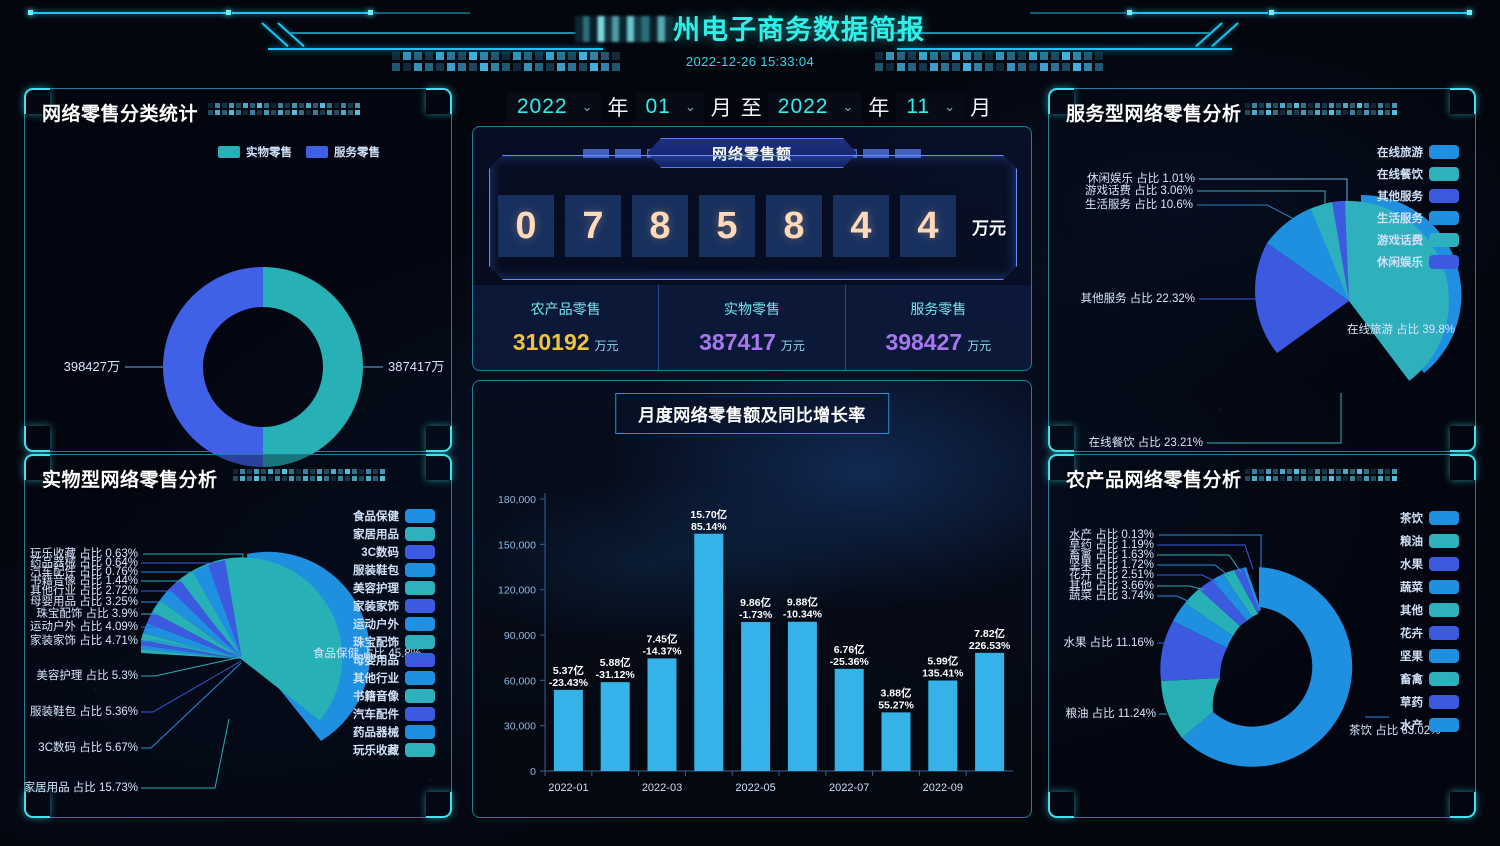 Image resolution: width=1500 pixels, height=846 pixels. Describe the element at coordinates (1267, 667) in the screenshot. I see `donut-slice-tea` at that location.